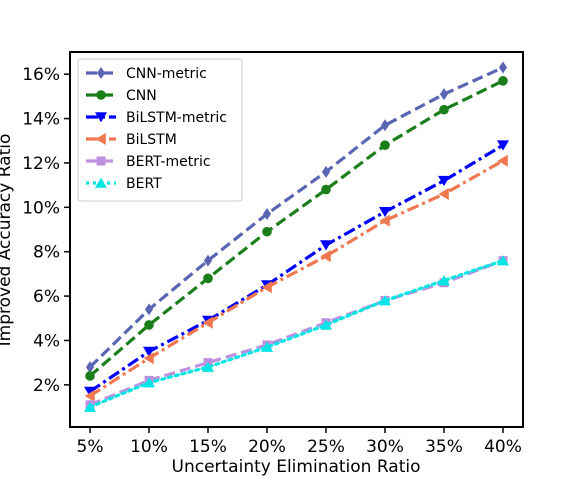 This screenshot has height=488, width=574. I want to click on legend-entry: BiLSTM-metric, so click(156, 118).